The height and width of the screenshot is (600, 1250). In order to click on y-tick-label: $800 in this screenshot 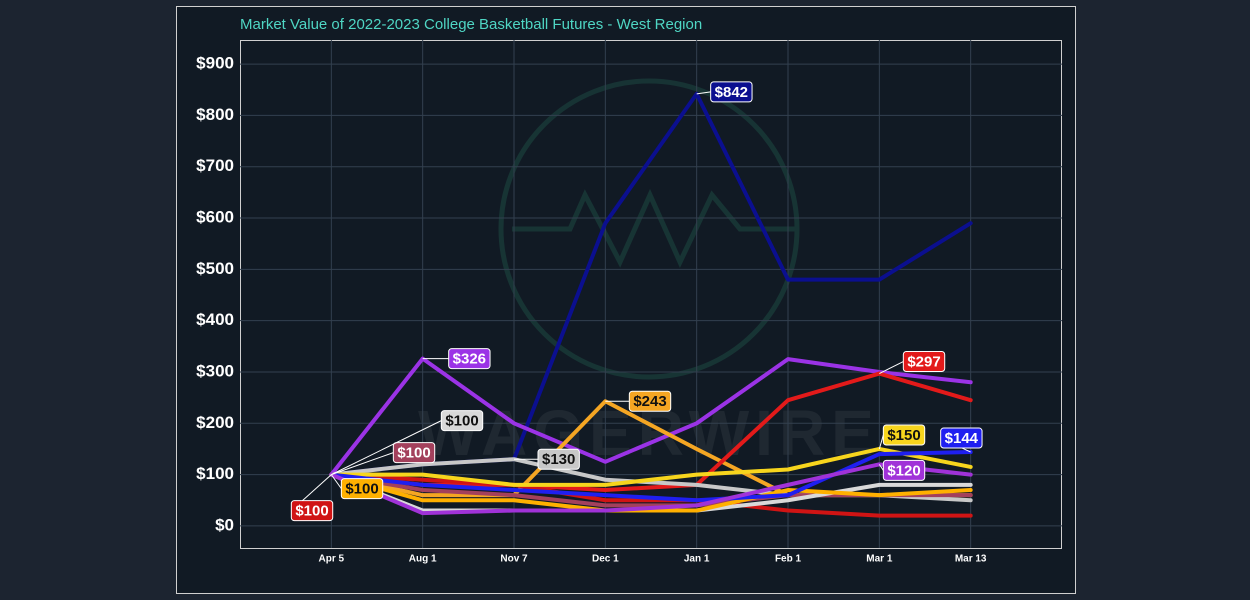, I will do `click(215, 114)`.